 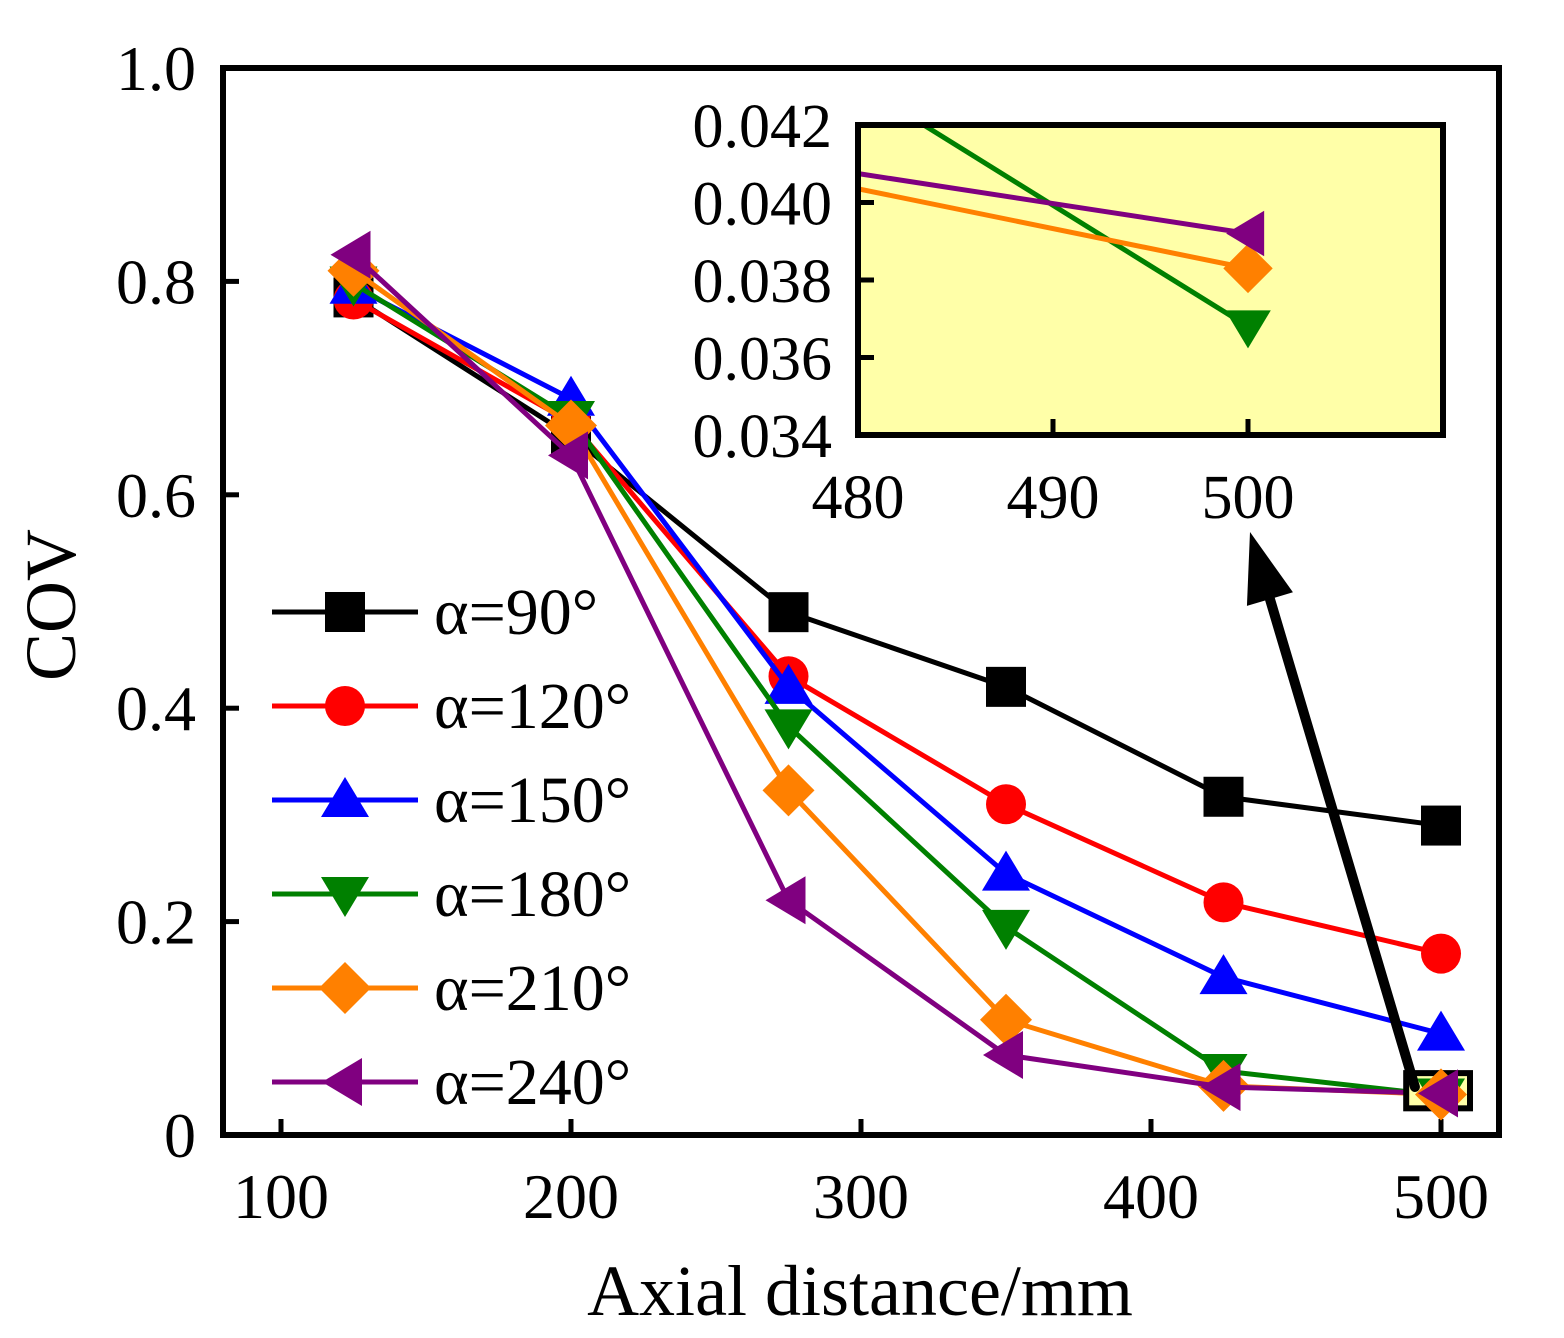 I want to click on inset-y-tick-label: 0.040, so click(x=763, y=205).